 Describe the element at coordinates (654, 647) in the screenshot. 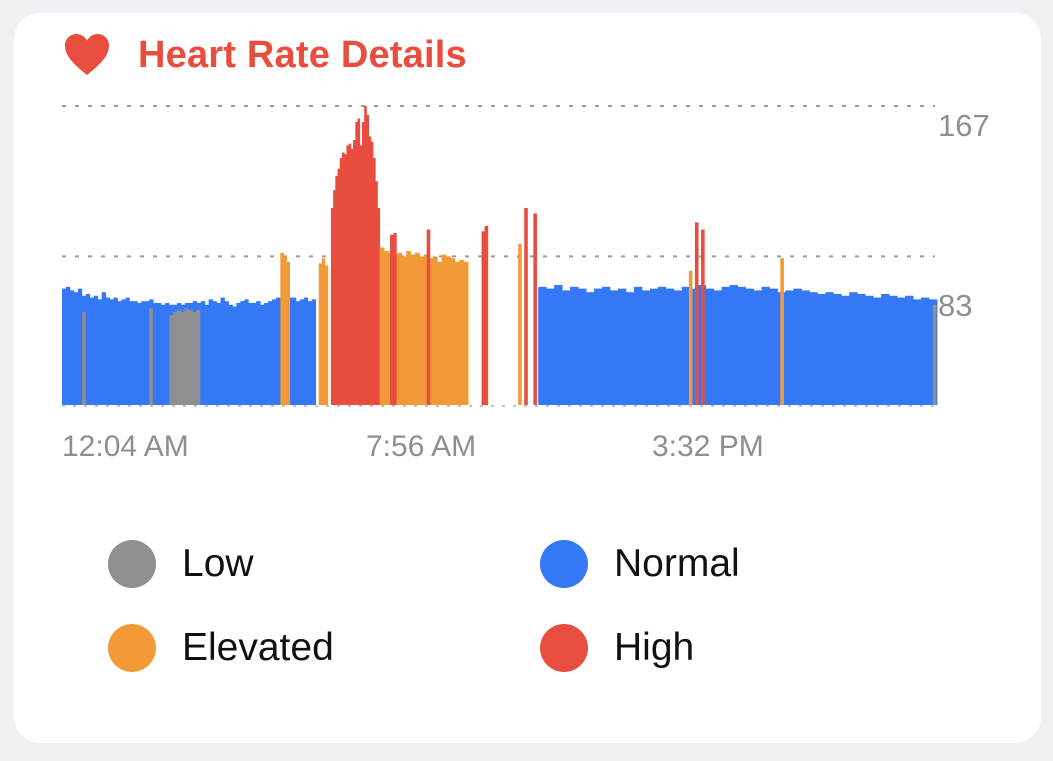

I see `legend-label-high: High` at that location.